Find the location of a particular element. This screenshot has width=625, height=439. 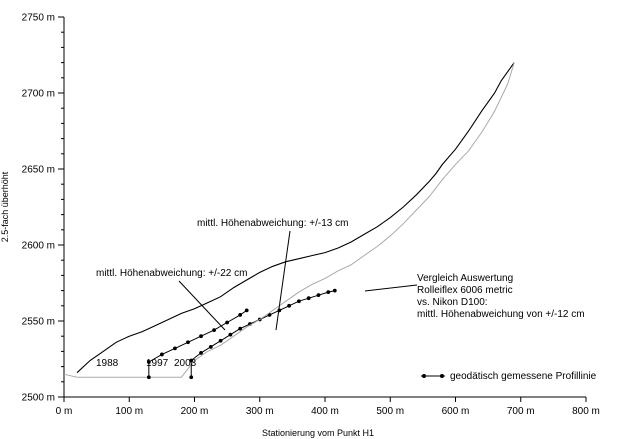

y-axis-title: 2.5-fach überhöht is located at coordinates (5, 206).